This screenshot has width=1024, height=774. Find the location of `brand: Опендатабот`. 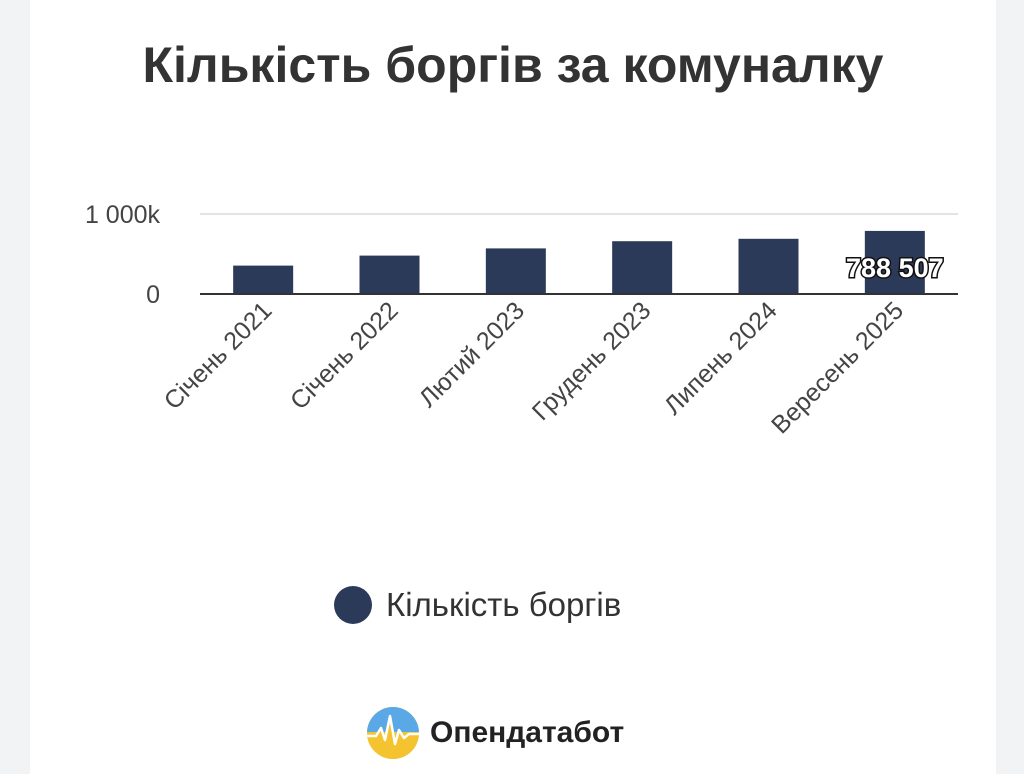

brand: Опендатабот is located at coordinates (495, 733).